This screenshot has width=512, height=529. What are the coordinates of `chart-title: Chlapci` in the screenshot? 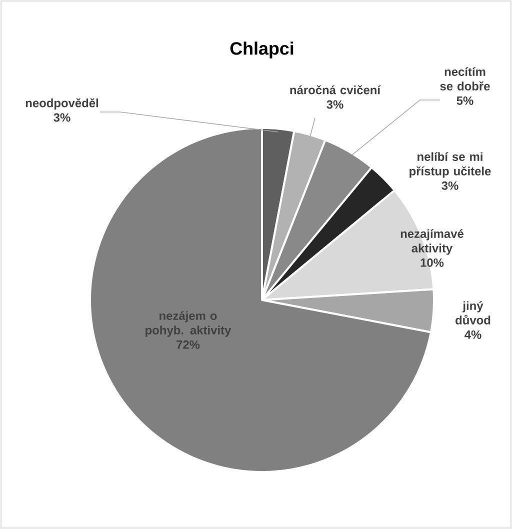 It's located at (262, 50).